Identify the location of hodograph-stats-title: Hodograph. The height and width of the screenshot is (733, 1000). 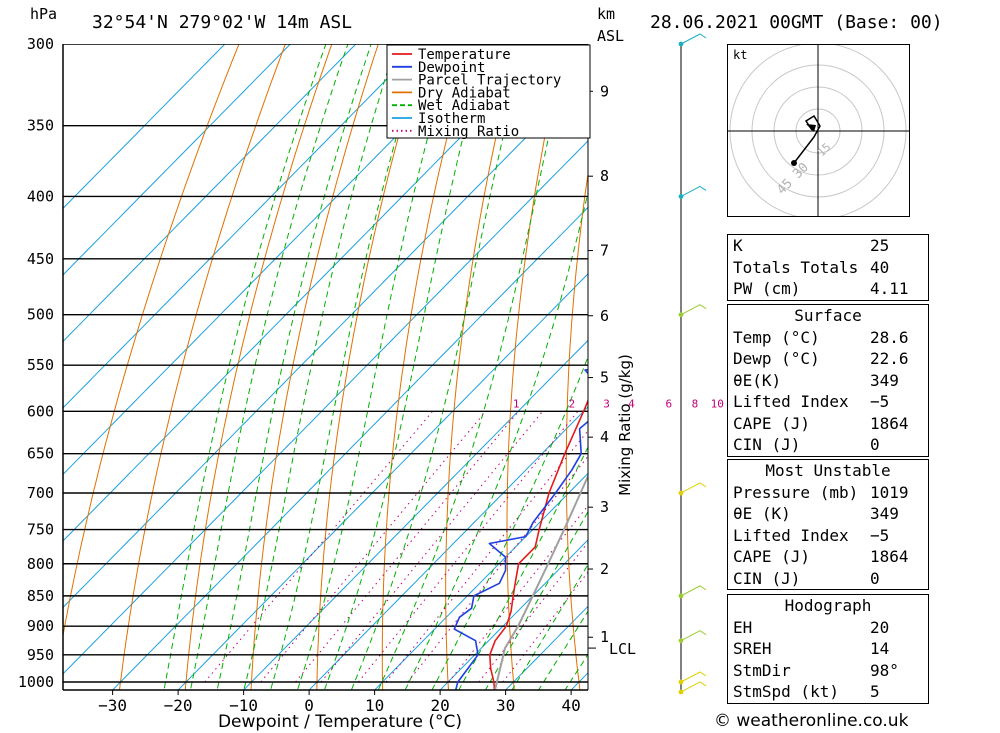
(828, 605).